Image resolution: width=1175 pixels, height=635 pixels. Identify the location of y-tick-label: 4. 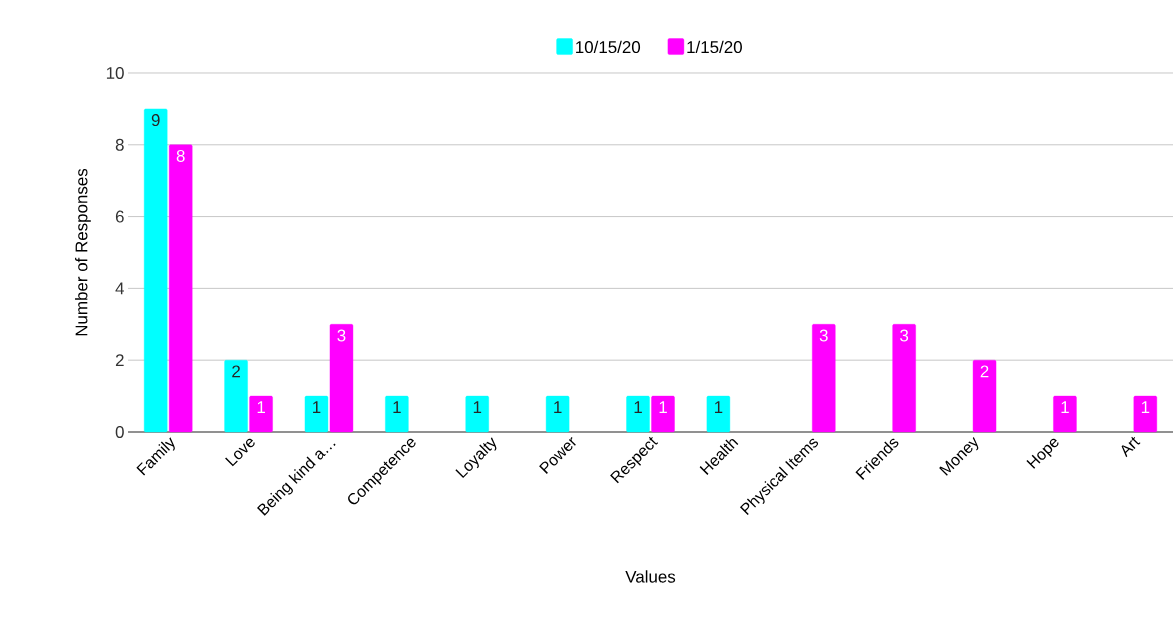
(119, 288).